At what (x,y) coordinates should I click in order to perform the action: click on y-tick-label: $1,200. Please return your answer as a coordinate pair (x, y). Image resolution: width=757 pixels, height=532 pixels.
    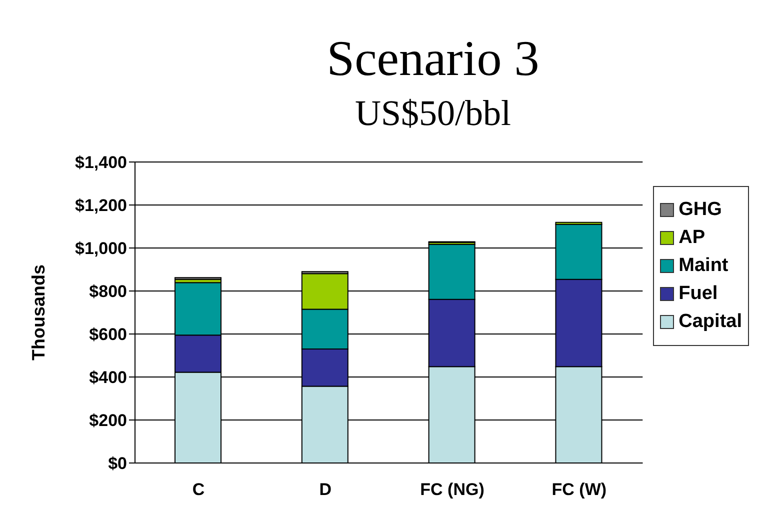
    Looking at the image, I should click on (101, 206).